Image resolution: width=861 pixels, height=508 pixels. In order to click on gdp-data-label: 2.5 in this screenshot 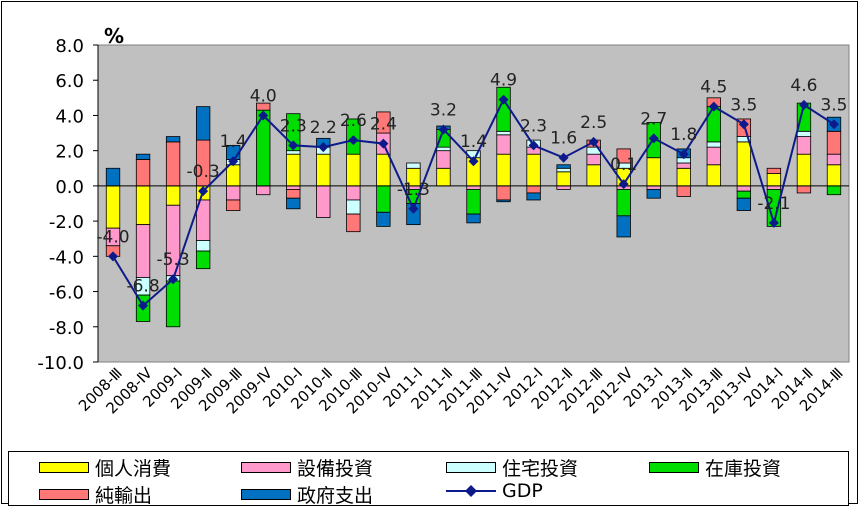, I will do `click(593, 123)`.